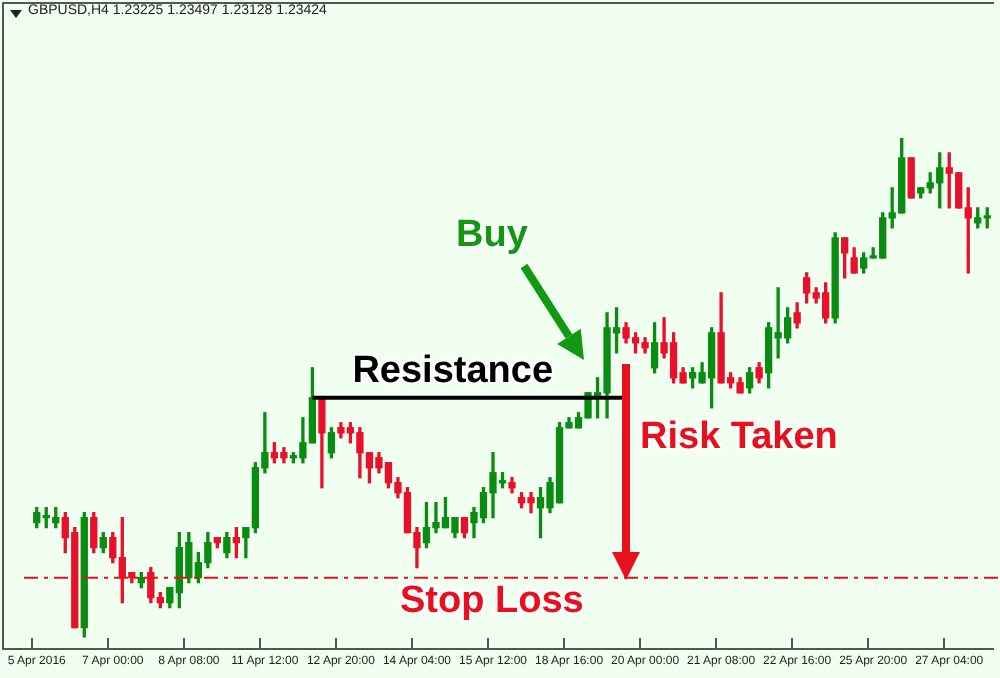 This screenshot has width=1000, height=678. I want to click on annotation: Risk Taken, so click(739, 438).